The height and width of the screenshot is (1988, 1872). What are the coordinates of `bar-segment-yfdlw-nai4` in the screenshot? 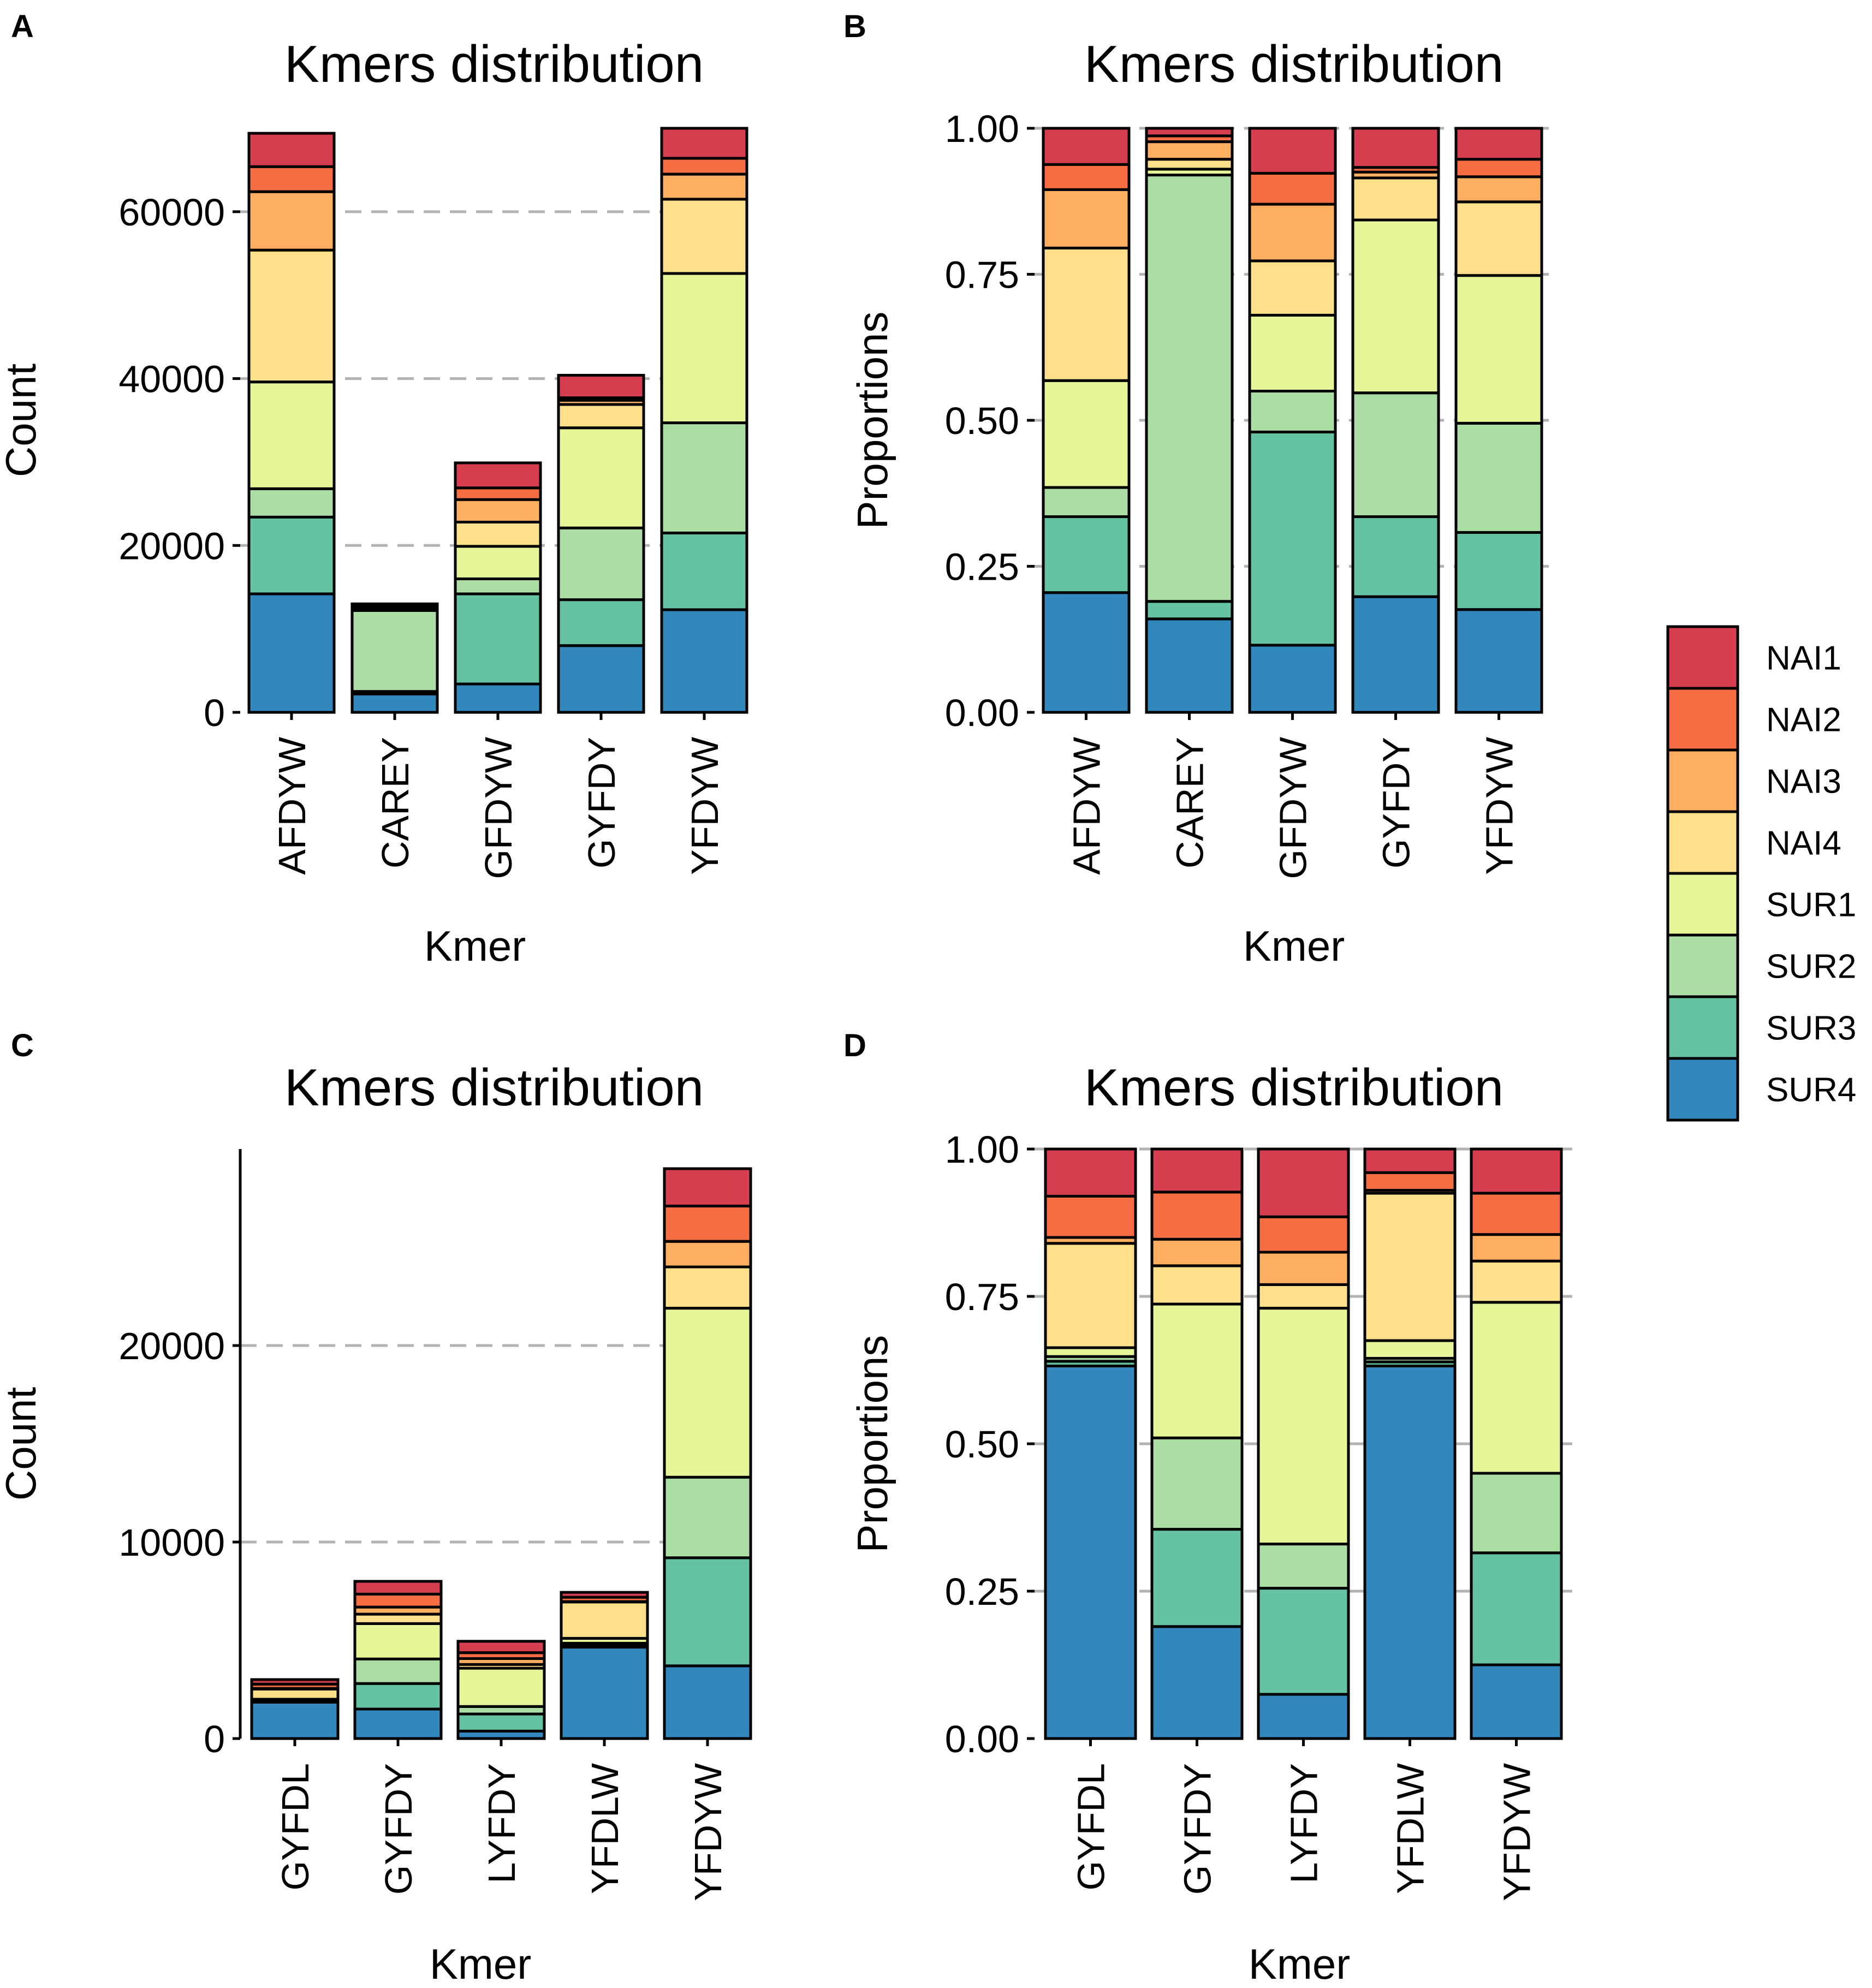 It's located at (1410, 1267).